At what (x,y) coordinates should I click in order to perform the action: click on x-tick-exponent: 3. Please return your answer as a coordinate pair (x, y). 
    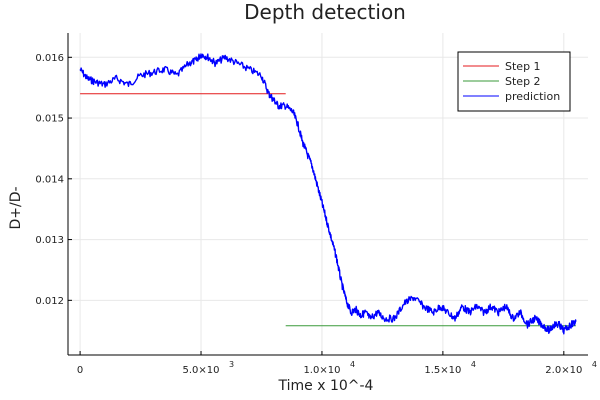
    Looking at the image, I should click on (231, 364).